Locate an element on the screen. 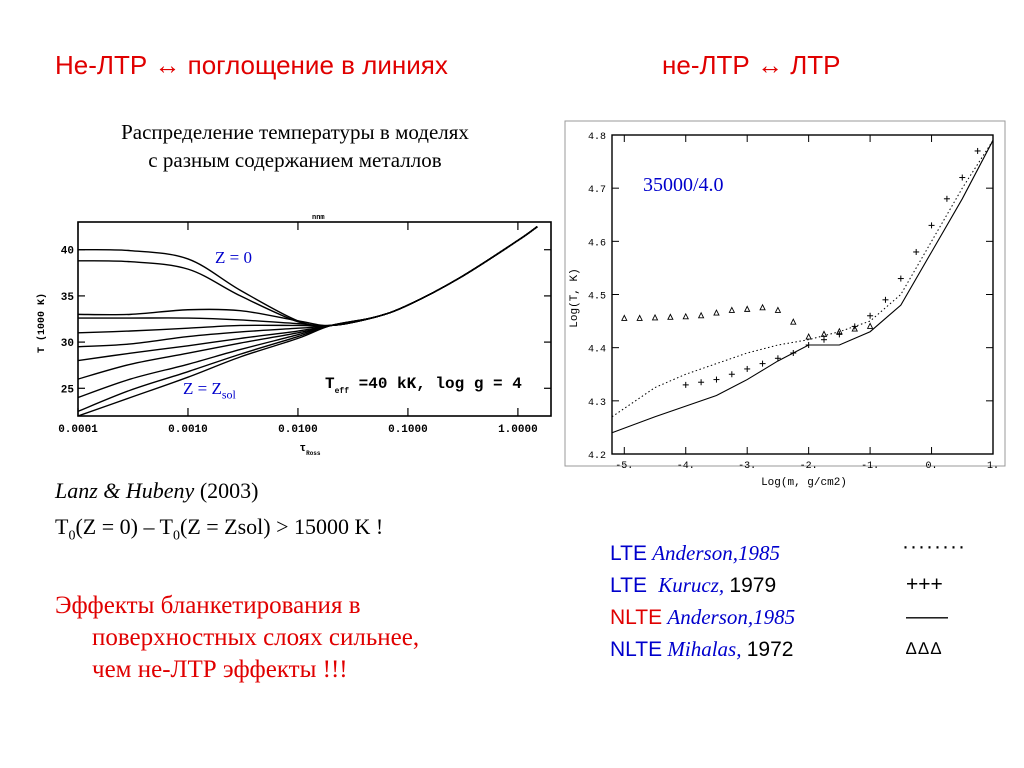 Image resolution: width=1024 pixels, height=768 pixels. legend-marker-plus: +++ is located at coordinates (924, 584).